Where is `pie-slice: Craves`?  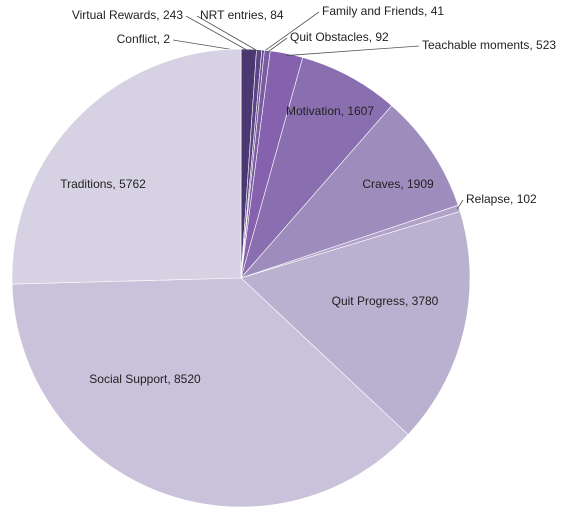
pie-slice: Craves is located at coordinates (349, 192).